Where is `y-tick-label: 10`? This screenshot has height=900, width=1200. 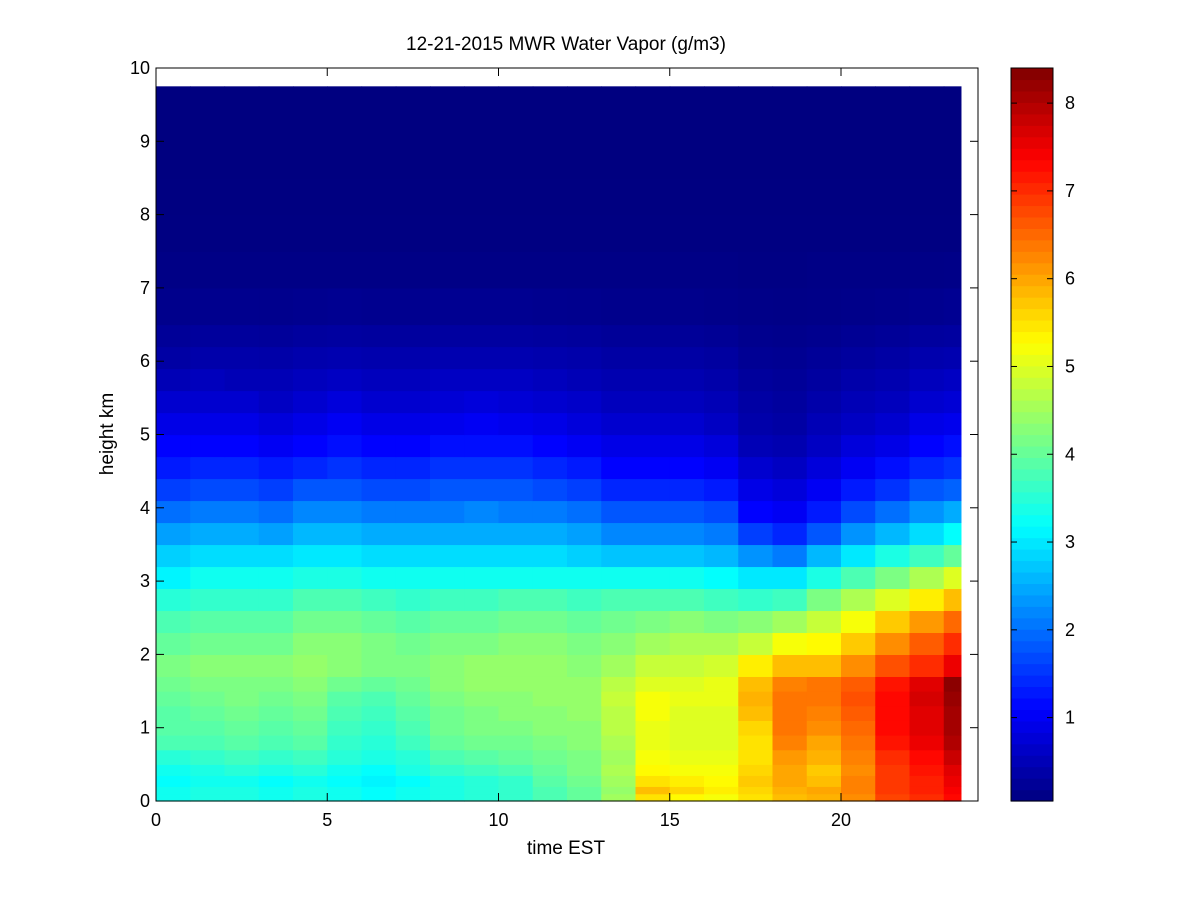 y-tick-label: 10 is located at coordinates (140, 68).